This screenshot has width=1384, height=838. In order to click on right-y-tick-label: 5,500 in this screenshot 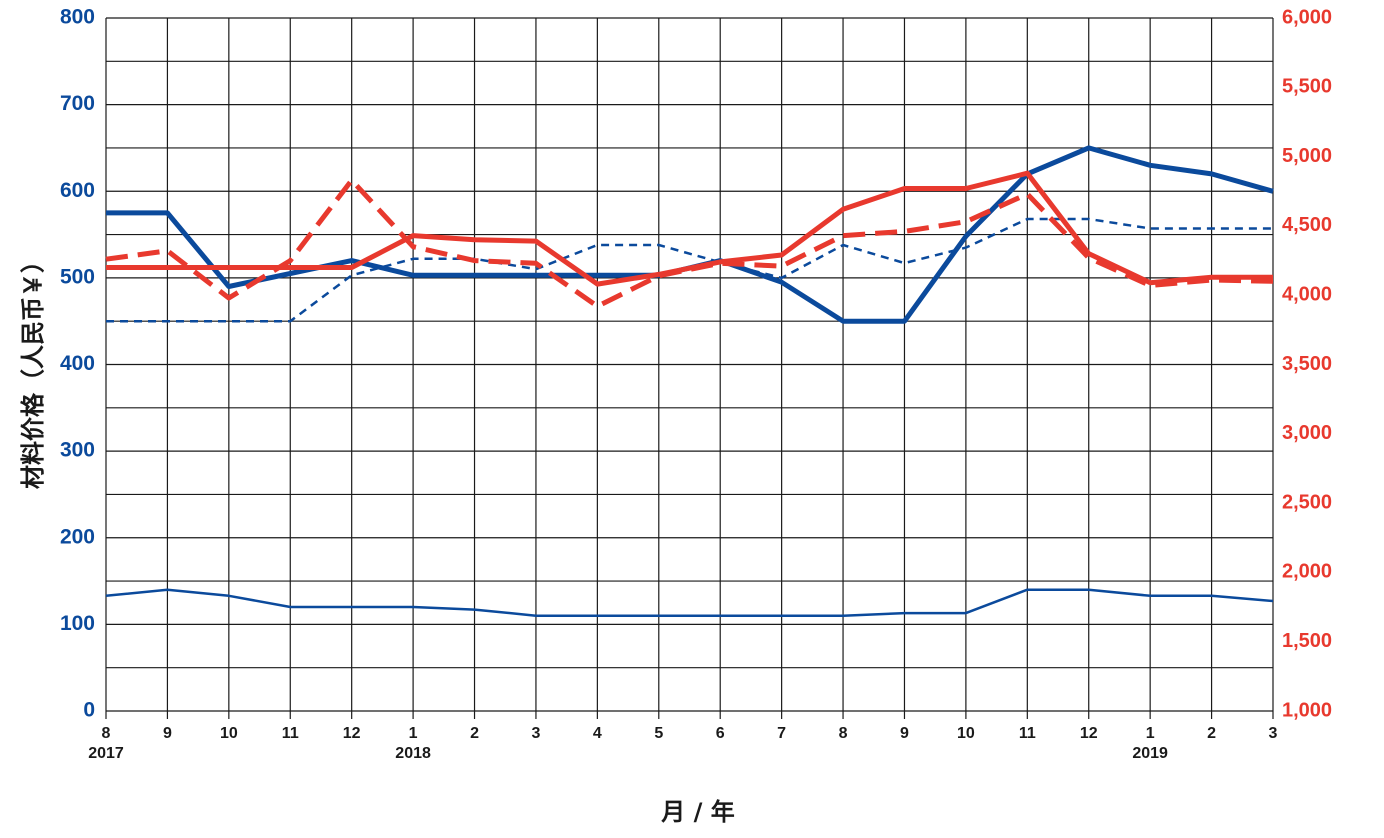, I will do `click(1307, 87)`.